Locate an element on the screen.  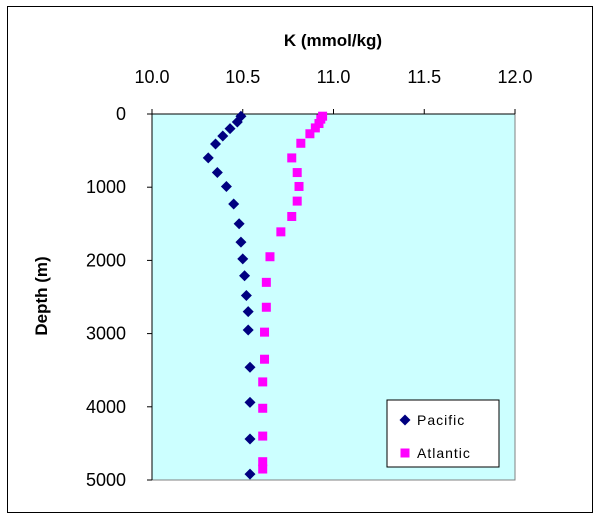
legend: Pacific Atlantic is located at coordinates (443, 433).